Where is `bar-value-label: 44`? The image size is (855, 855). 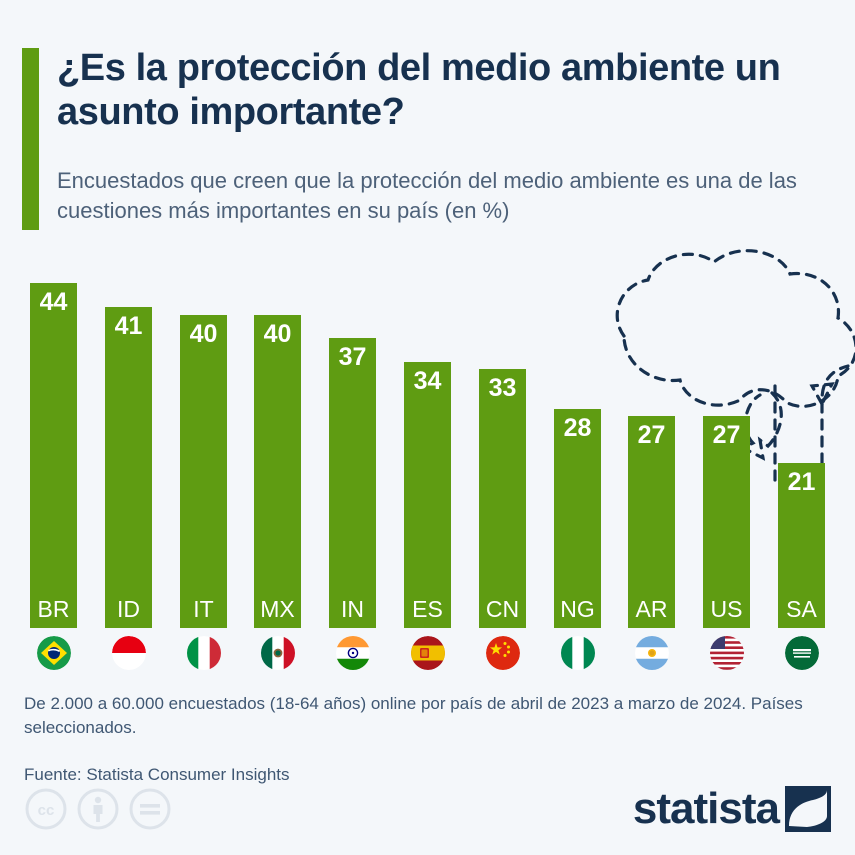
bar-value-label: 44 is located at coordinates (53, 302).